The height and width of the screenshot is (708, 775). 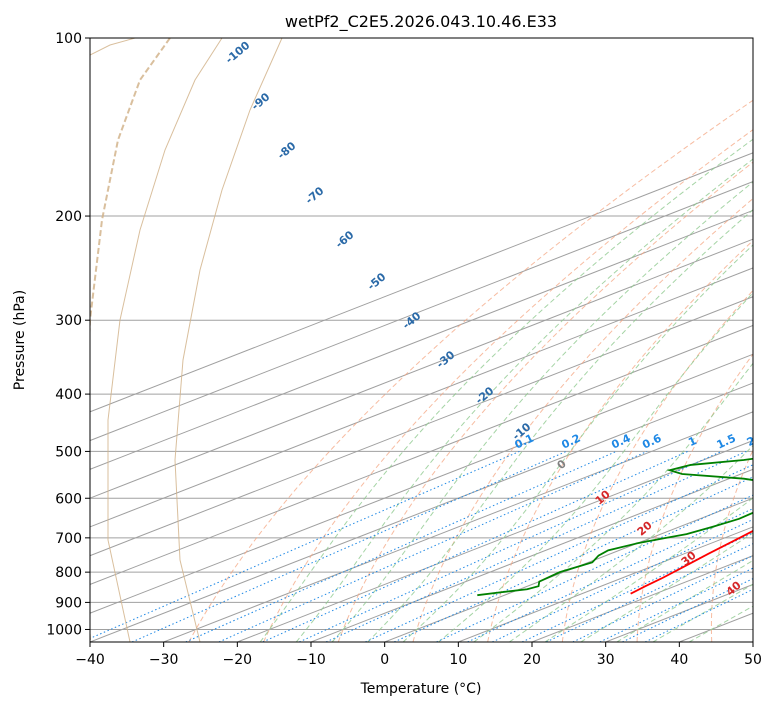 What do you see at coordinates (418, 655) in the screenshot?
I see `x-axis-ticks: −40 −30 −20 −10 0 10 20 30 40 50` at bounding box center [418, 655].